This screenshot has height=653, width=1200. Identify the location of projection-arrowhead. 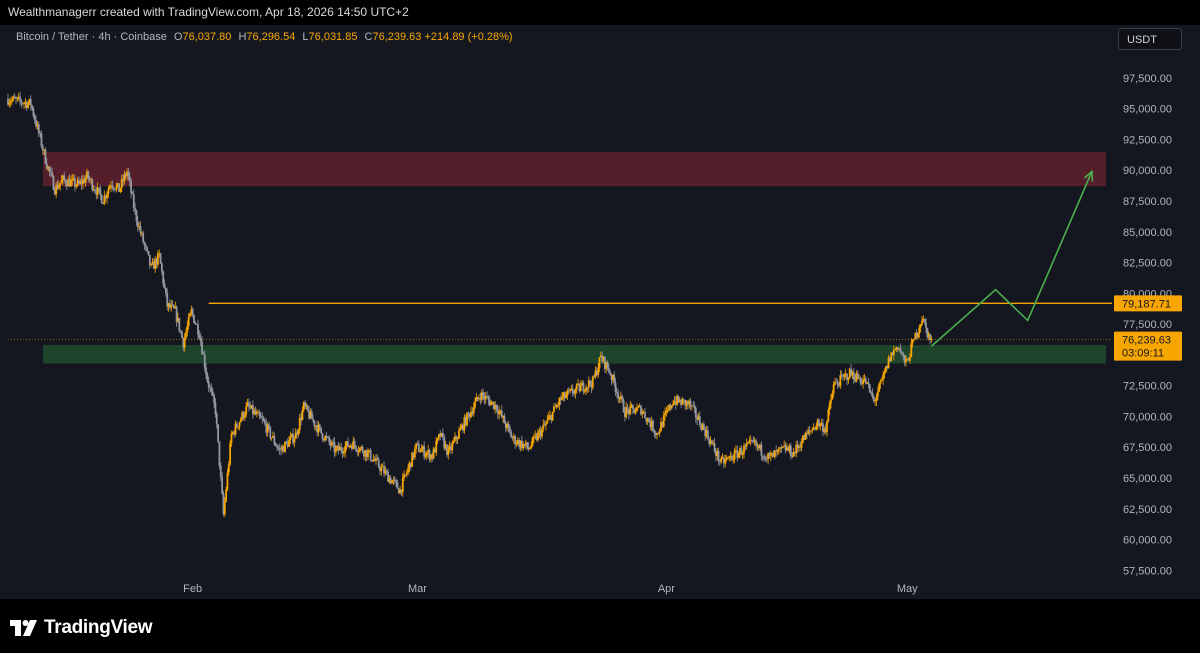
(1088, 175).